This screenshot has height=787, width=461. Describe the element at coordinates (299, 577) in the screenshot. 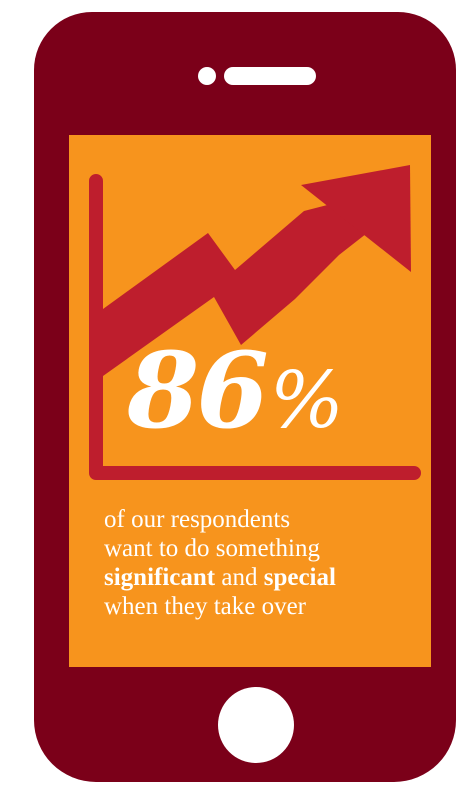

I see `caption-emphasis-special: special` at that location.